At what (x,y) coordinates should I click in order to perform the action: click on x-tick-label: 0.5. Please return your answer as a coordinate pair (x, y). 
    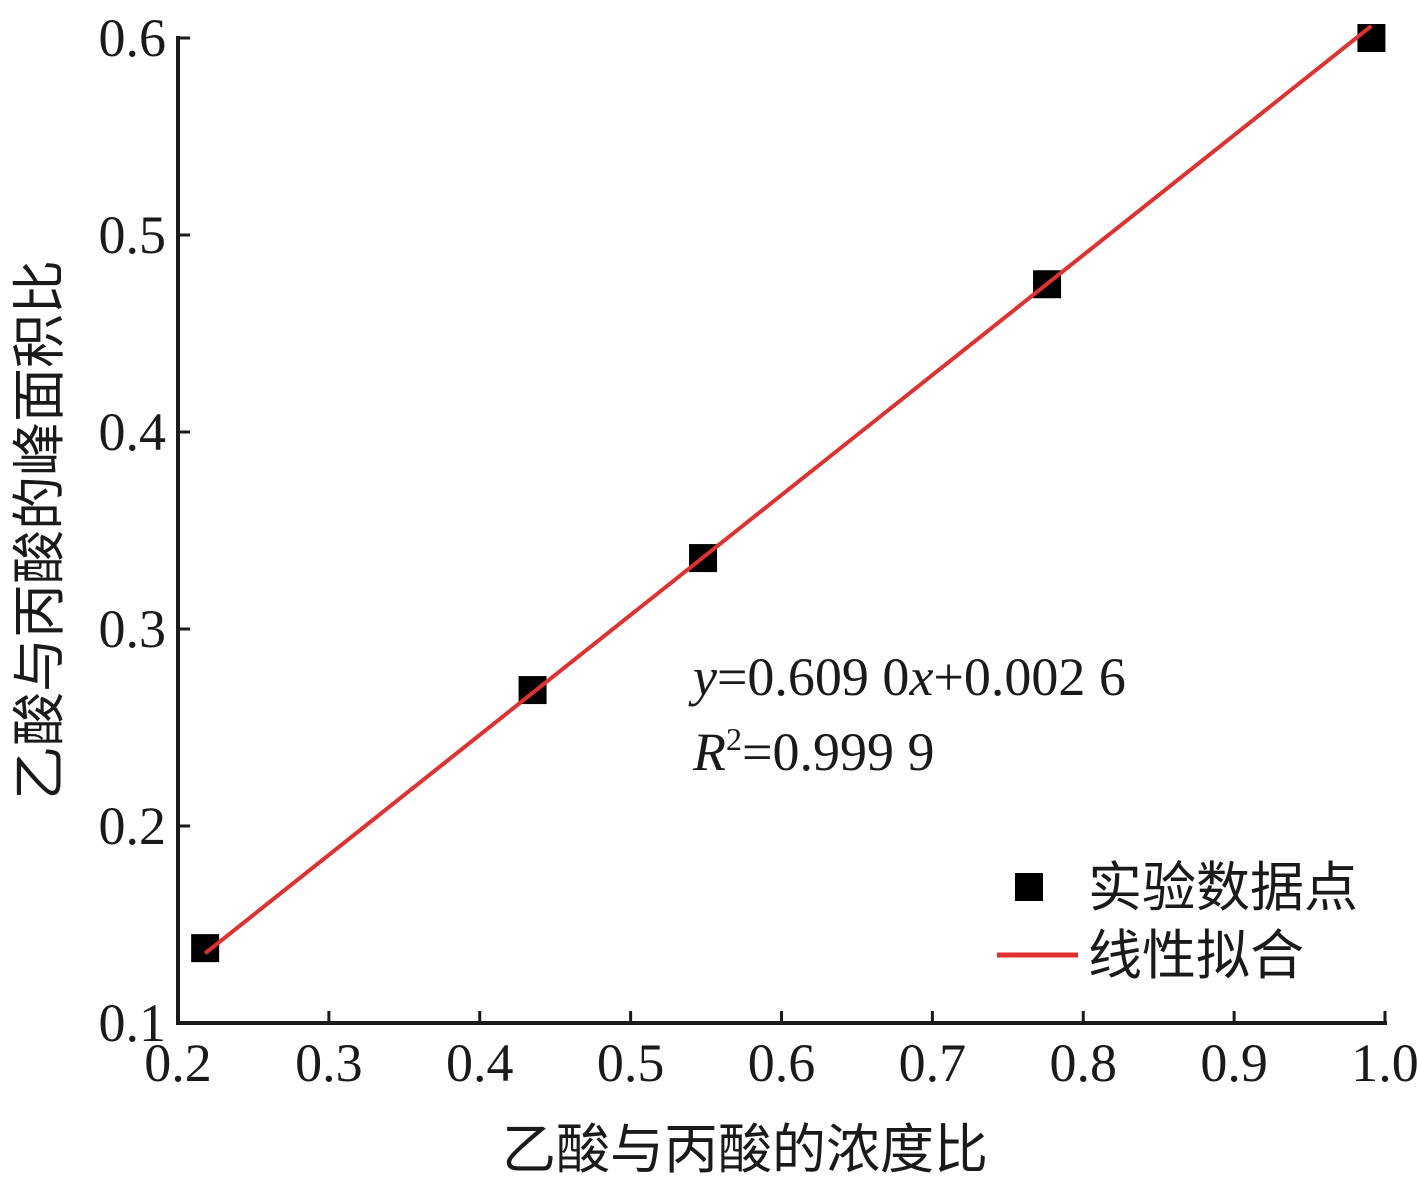
    Looking at the image, I should click on (631, 1063).